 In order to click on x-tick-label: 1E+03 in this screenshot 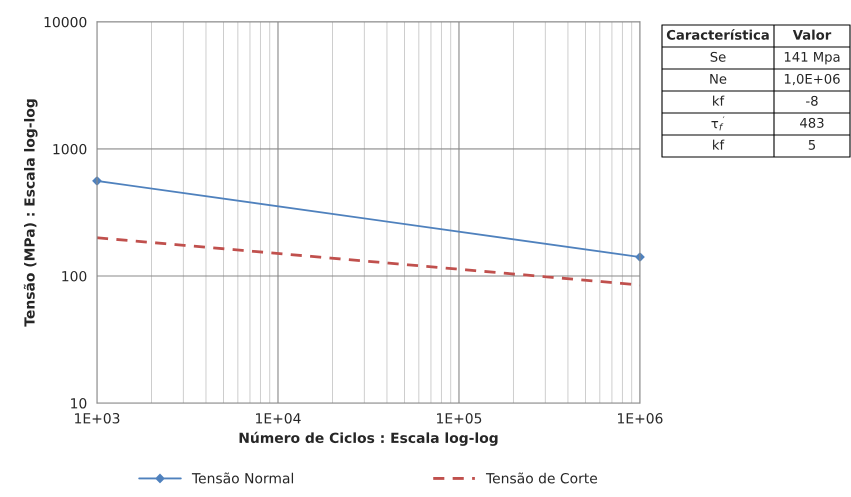, I will do `click(97, 418)`.